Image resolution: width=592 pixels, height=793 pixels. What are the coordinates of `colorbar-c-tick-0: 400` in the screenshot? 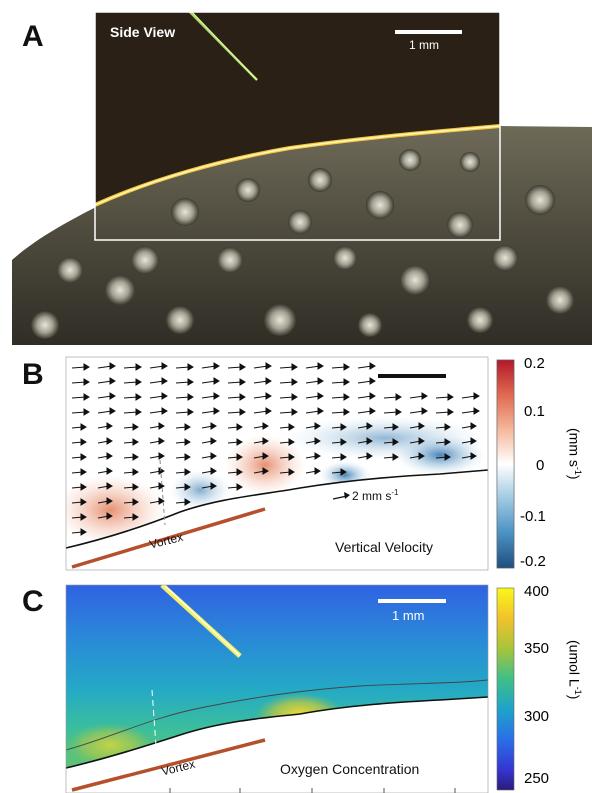 It's located at (537, 591).